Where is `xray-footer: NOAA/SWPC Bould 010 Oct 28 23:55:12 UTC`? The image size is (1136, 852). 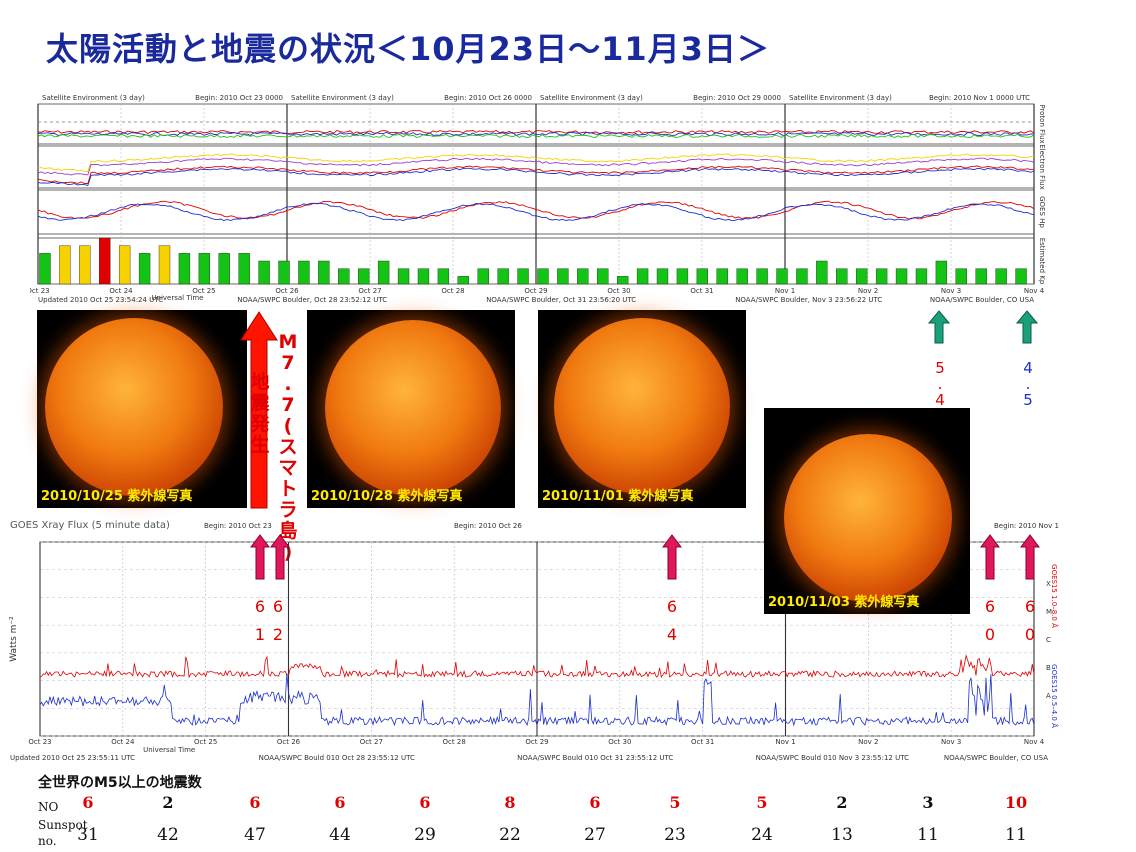
xray-footer: NOAA/SWPC Bould 010 Oct 28 23:55:12 UTC is located at coordinates (337, 758).